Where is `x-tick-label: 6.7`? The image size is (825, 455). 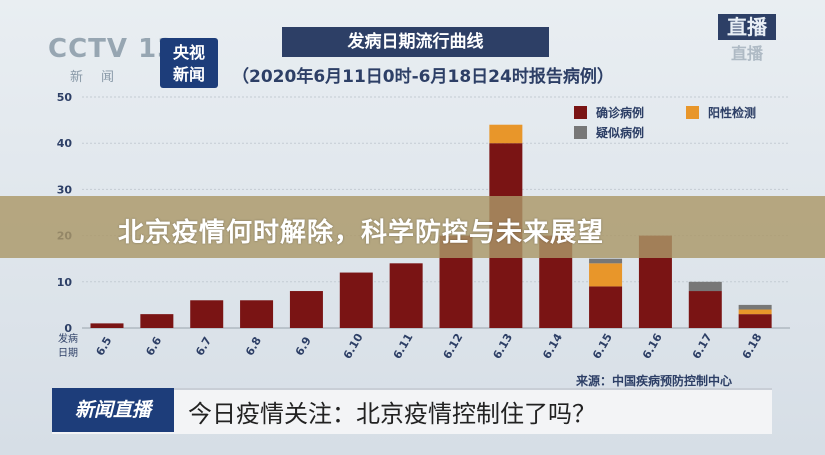
x-tick-label: 6.7 is located at coordinates (203, 346).